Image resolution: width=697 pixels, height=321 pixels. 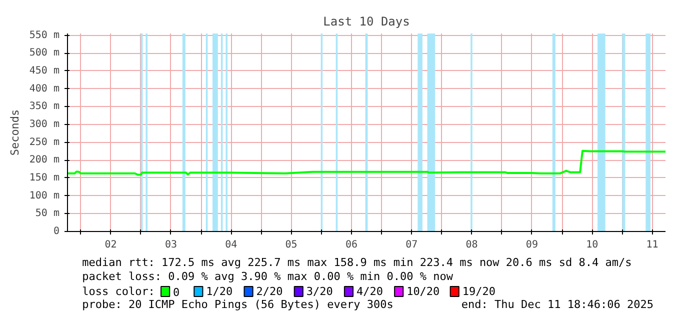 What do you see at coordinates (319, 291) in the screenshot?
I see `legend-label: 3/20` at bounding box center [319, 291].